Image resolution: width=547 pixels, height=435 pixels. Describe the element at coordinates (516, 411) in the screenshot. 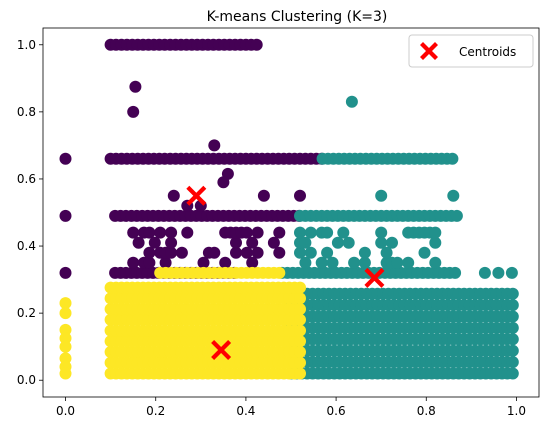

I see `x-tick-label: 1.0` at that location.